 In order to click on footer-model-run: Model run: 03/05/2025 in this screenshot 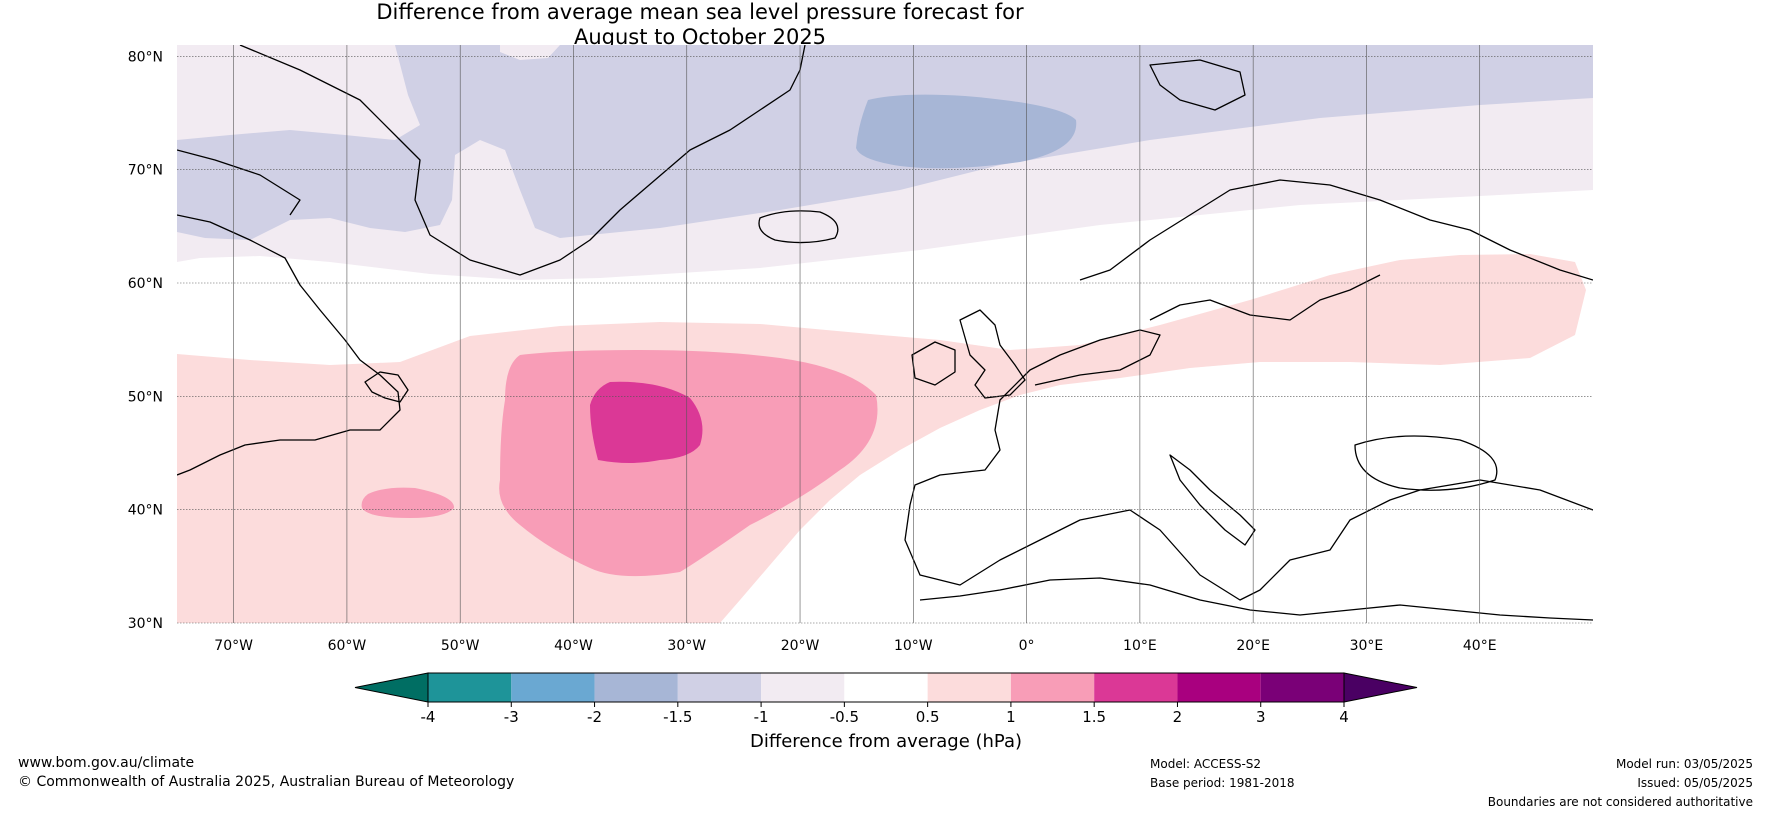, I will do `click(1684, 764)`.